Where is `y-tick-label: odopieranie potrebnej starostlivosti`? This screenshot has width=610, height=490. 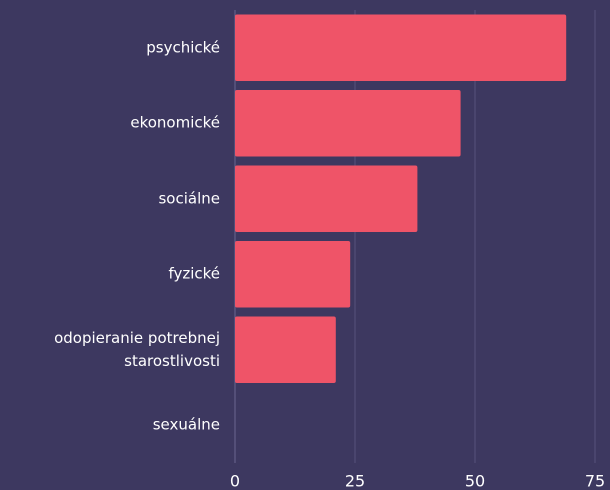 y-tick-label: odopieranie potrebnej starostlivosti is located at coordinates (137, 349).